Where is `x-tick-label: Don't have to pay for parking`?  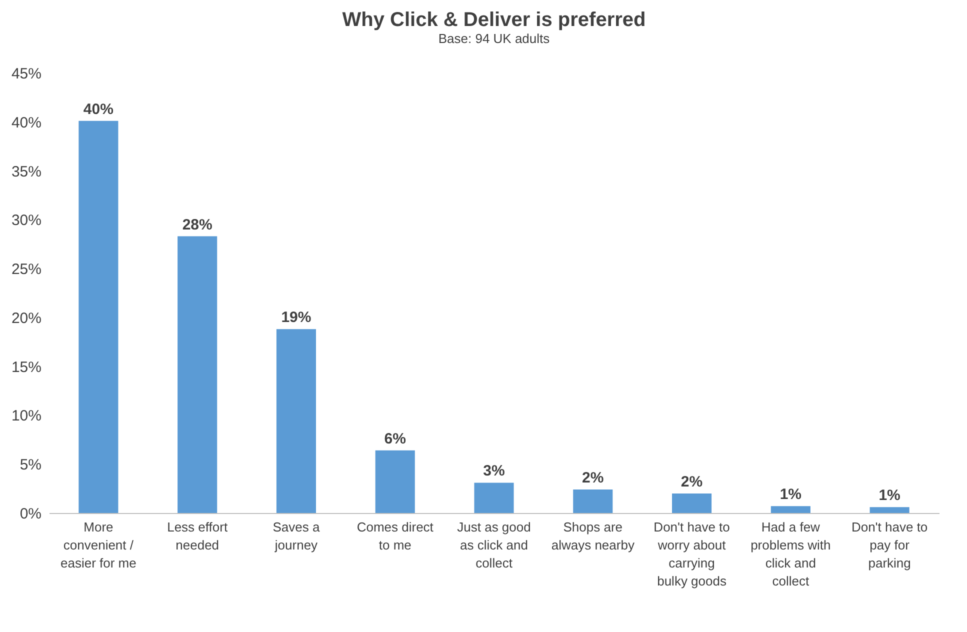 x-tick-label: Don't have to pay for parking is located at coordinates (889, 545).